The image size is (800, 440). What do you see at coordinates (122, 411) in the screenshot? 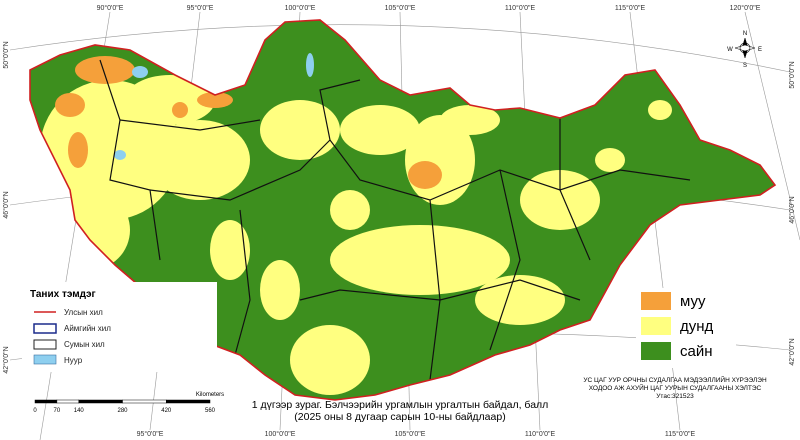
I see `scale-label: 280` at bounding box center [122, 411].